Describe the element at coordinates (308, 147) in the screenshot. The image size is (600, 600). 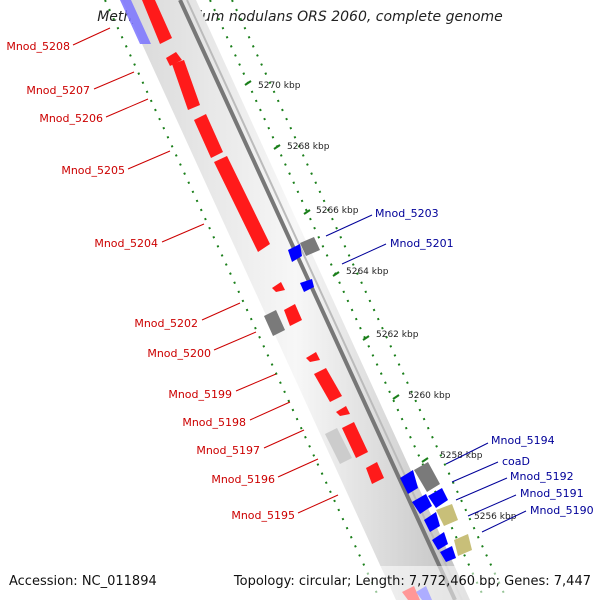
I see `scale-label: 5268 kbp` at that location.